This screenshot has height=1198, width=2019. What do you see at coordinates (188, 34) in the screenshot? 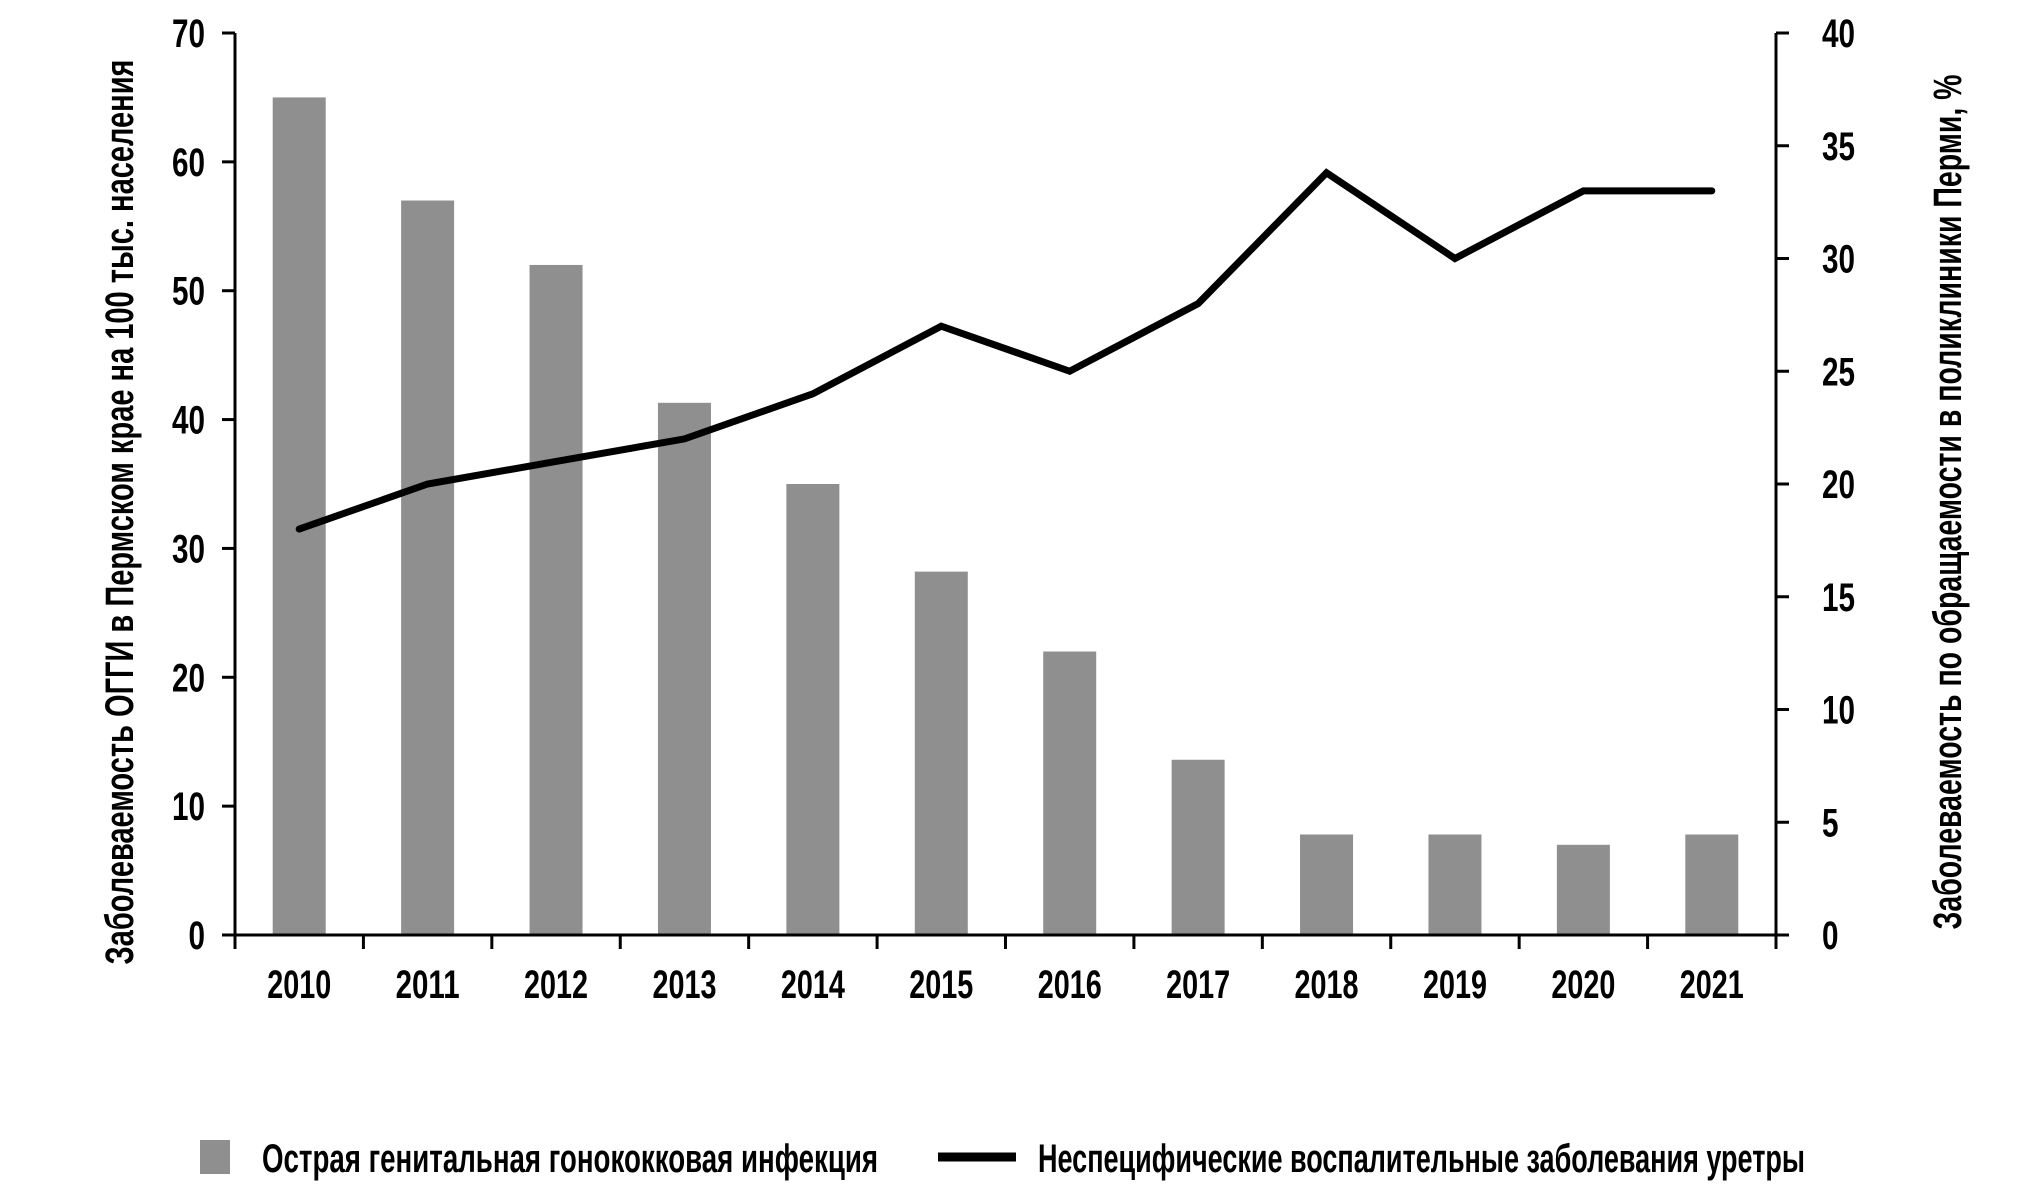
I see `left-axis-tick-label-70: 70` at bounding box center [188, 34].